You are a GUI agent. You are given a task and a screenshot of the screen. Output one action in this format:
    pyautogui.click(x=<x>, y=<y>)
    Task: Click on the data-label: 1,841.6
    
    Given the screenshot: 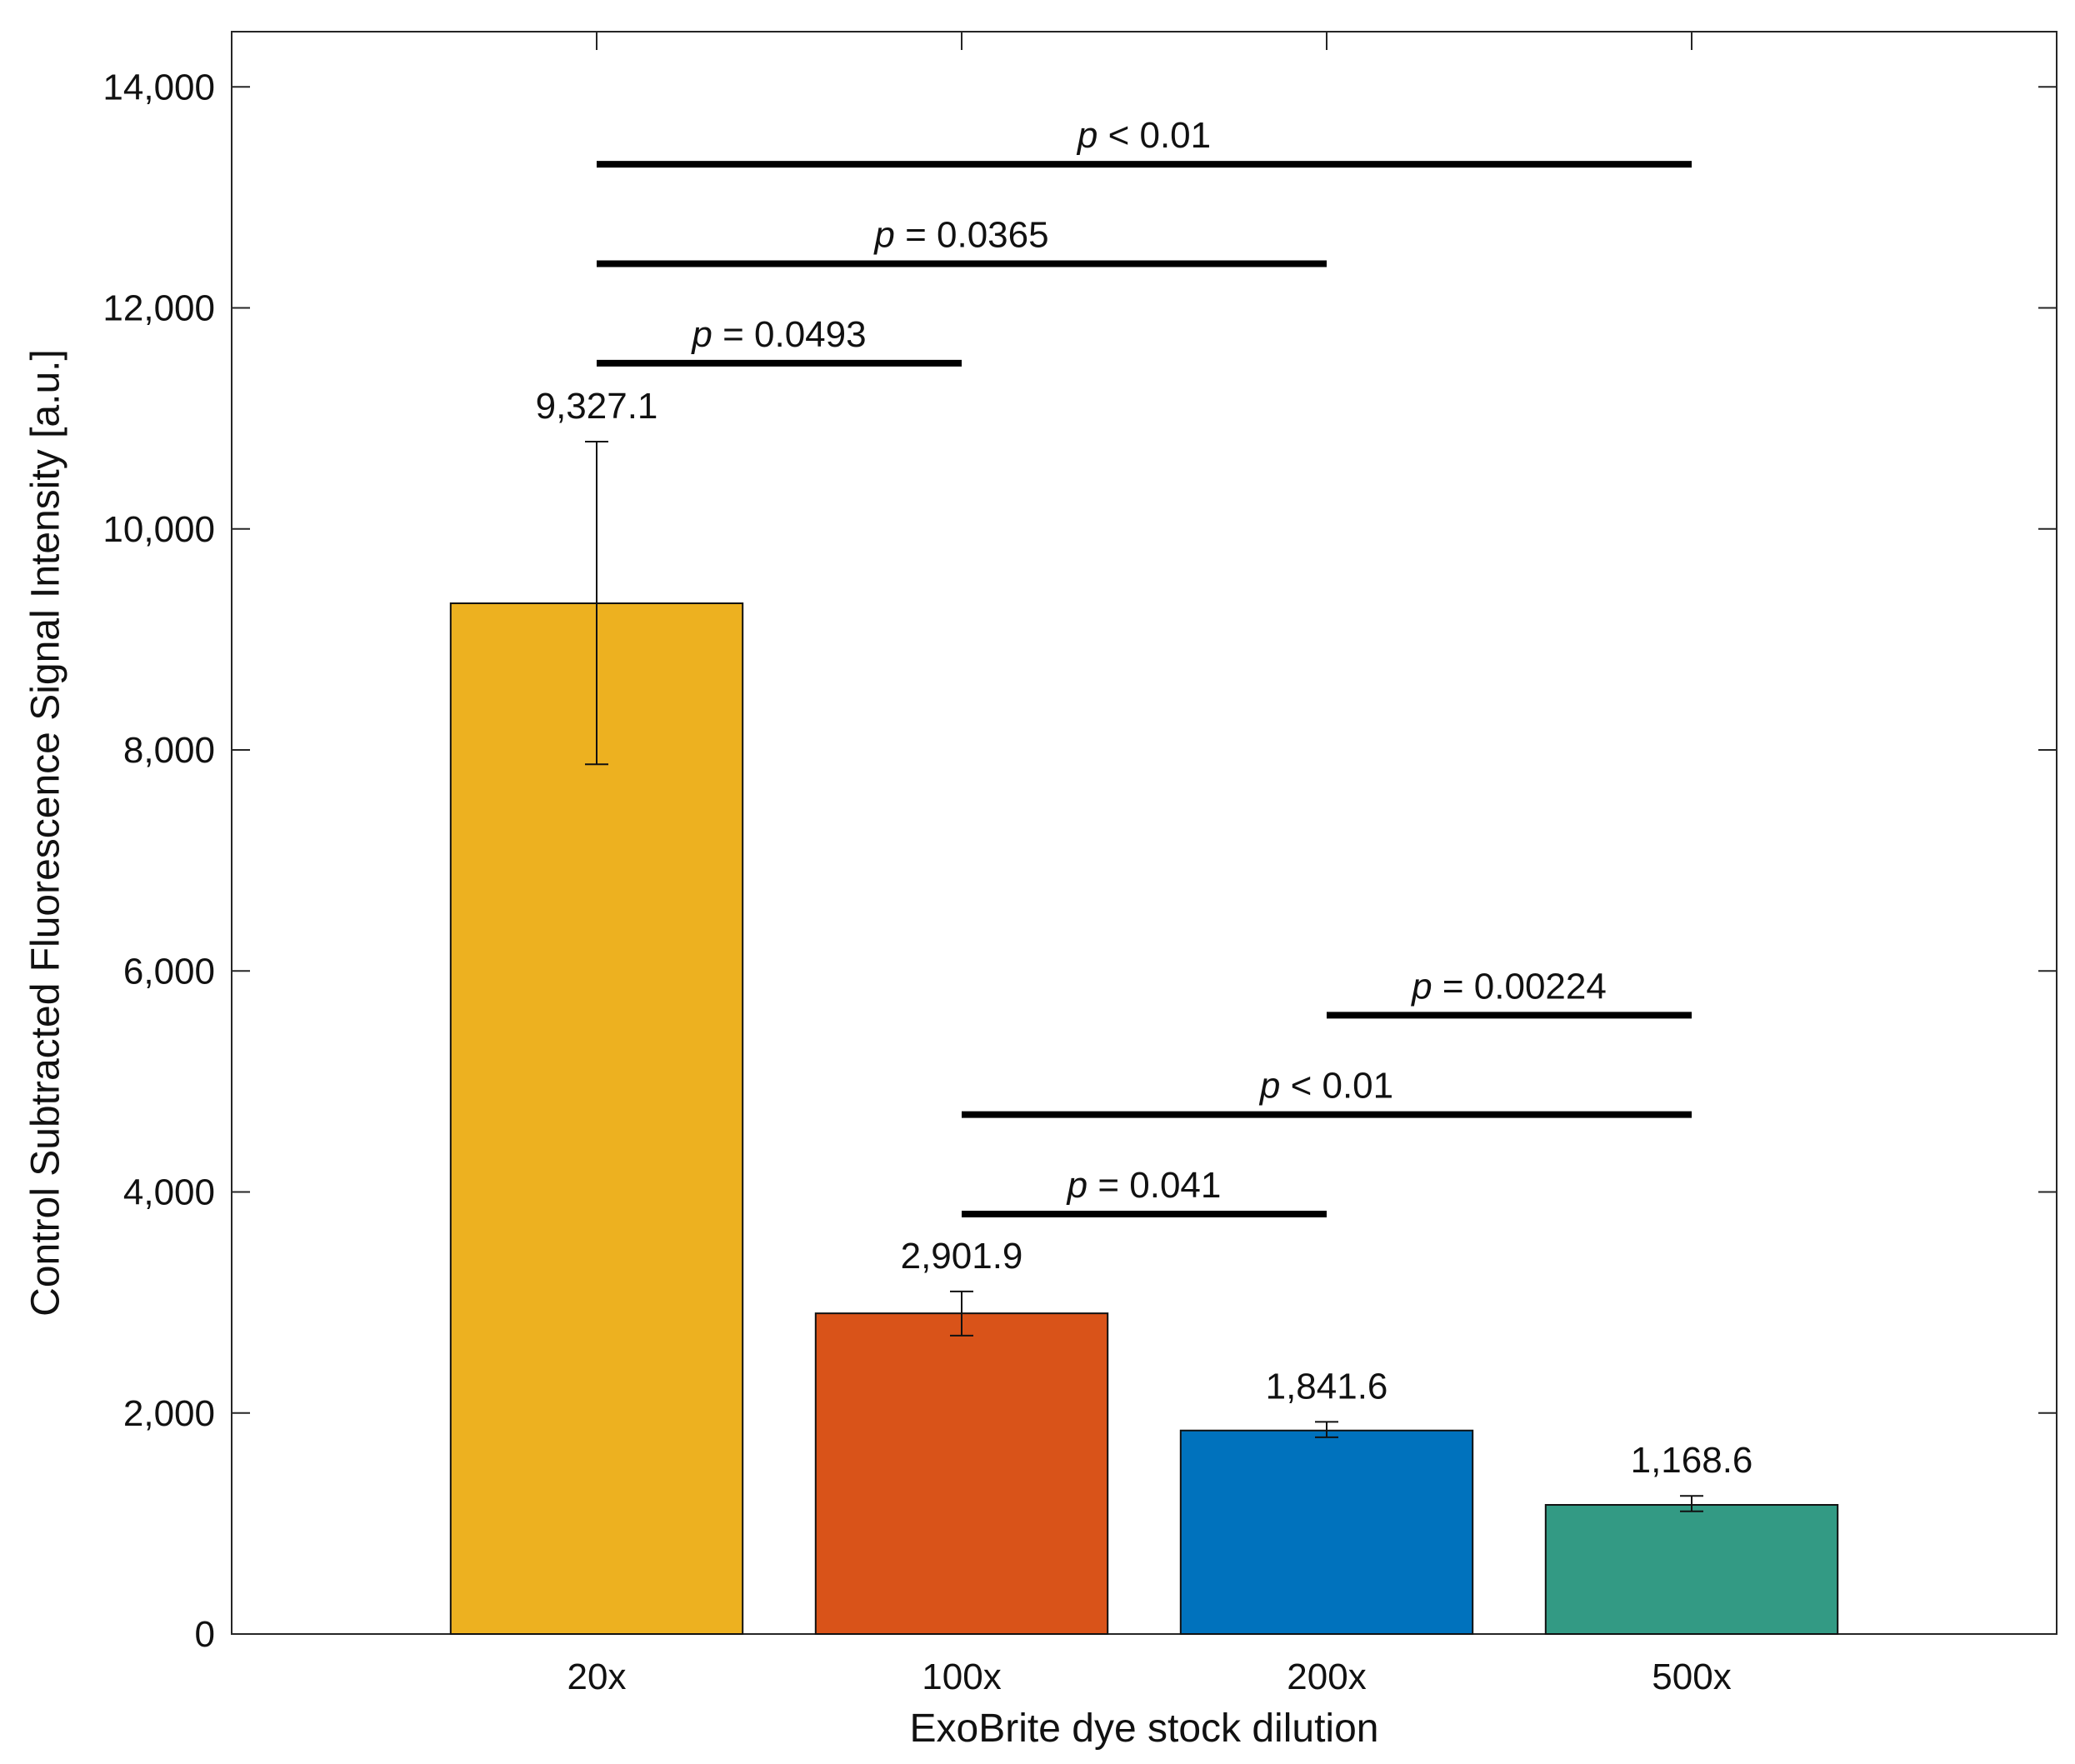 What is the action you would take?
    pyautogui.click(x=1327, y=1386)
    